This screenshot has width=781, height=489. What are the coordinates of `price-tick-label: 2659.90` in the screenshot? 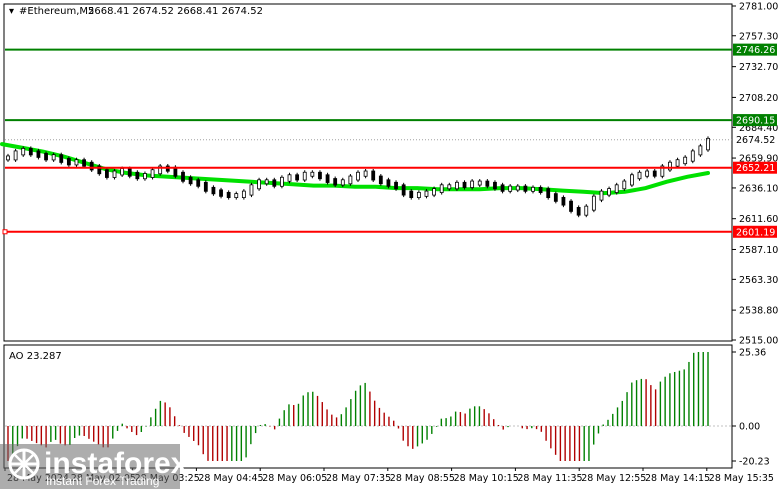 It's located at (758, 159).